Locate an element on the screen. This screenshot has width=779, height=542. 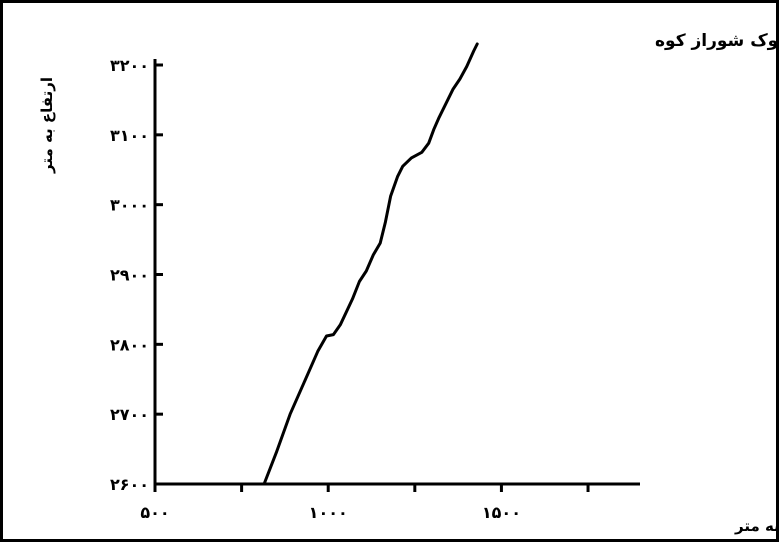
x-ticks: ۵۰۰ ۱۰۰۰ ۱۵۰۰ is located at coordinates (365, 503).